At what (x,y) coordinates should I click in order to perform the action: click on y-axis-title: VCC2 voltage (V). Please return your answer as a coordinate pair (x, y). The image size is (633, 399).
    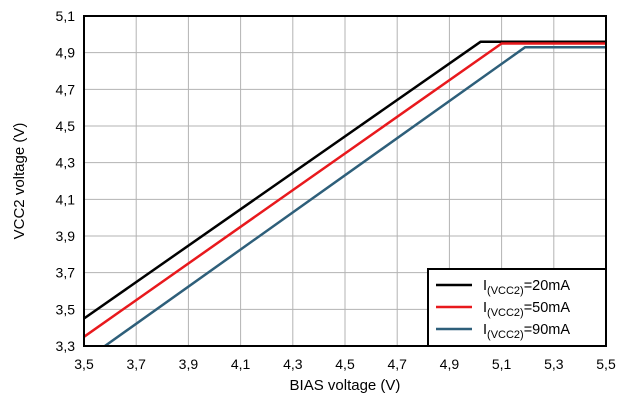
    Looking at the image, I should click on (19, 181).